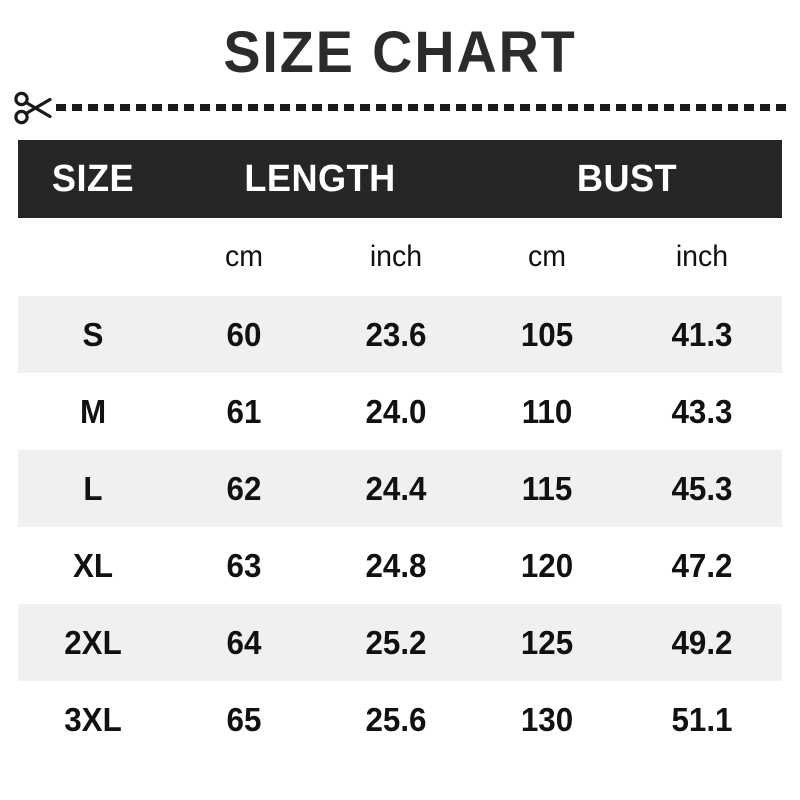 This screenshot has width=800, height=800. Describe the element at coordinates (547, 642) in the screenshot. I see `cell-bust-cm: 125` at that location.